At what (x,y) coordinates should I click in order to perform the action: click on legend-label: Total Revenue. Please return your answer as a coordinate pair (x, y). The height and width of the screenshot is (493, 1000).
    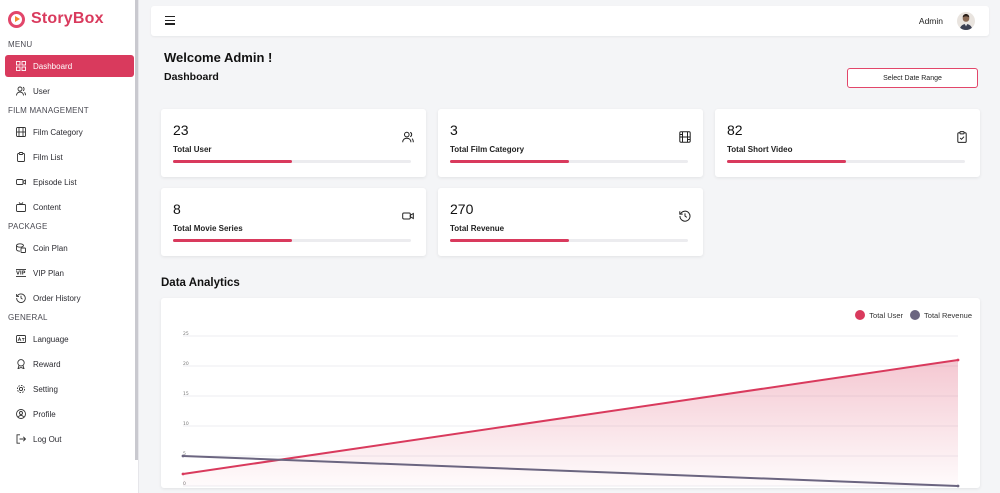
    Looking at the image, I should click on (948, 315).